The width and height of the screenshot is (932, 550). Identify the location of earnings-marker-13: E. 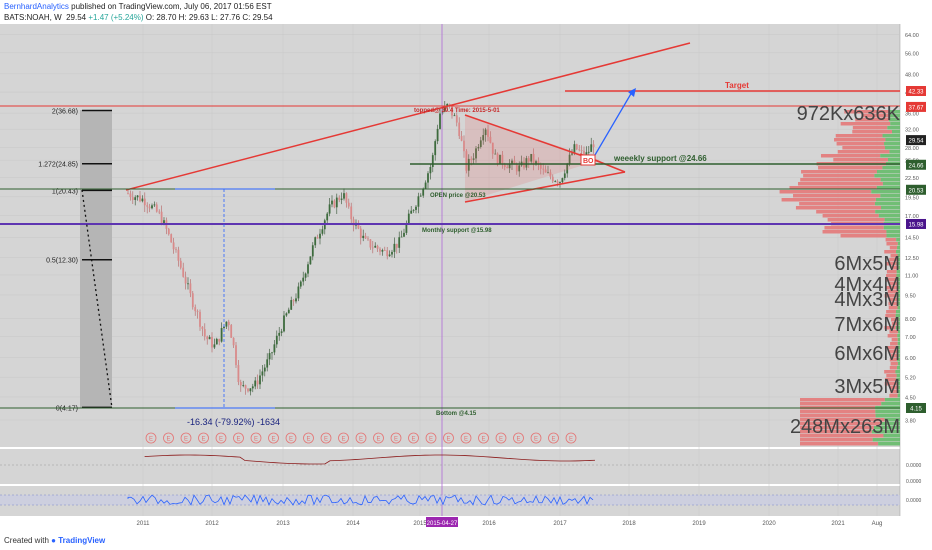
(378, 438).